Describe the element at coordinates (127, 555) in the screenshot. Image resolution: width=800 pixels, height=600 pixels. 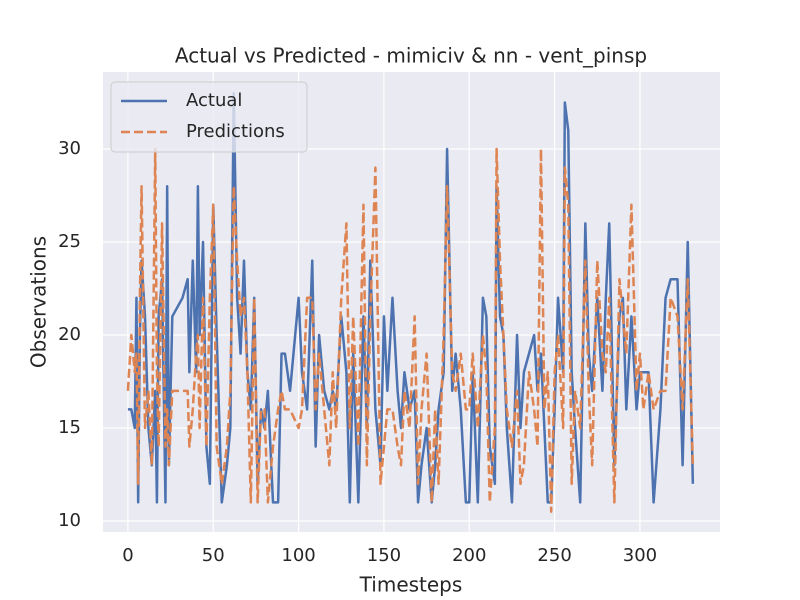
I see `x-tick-label: 0` at that location.